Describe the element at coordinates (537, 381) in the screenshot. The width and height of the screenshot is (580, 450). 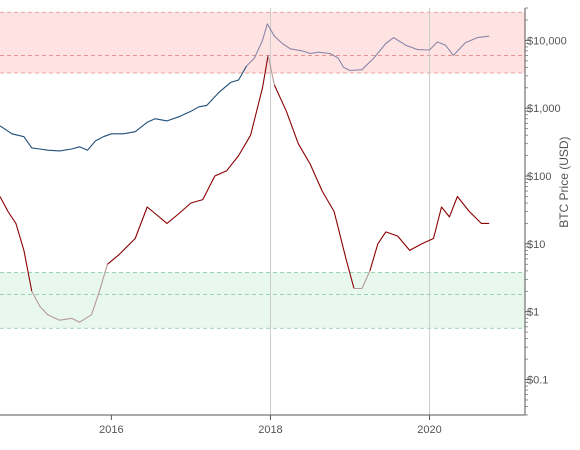
I see `y-tick-label-0: $0.1` at that location.